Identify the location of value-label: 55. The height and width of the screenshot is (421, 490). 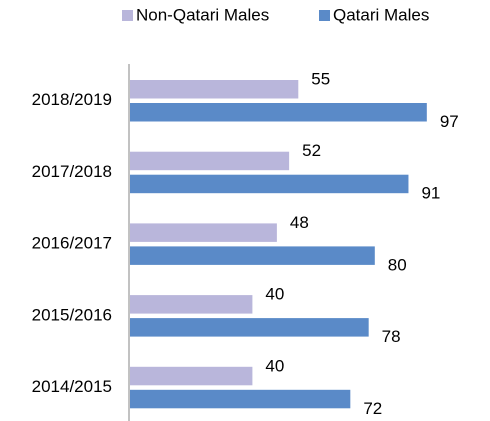
(320, 78).